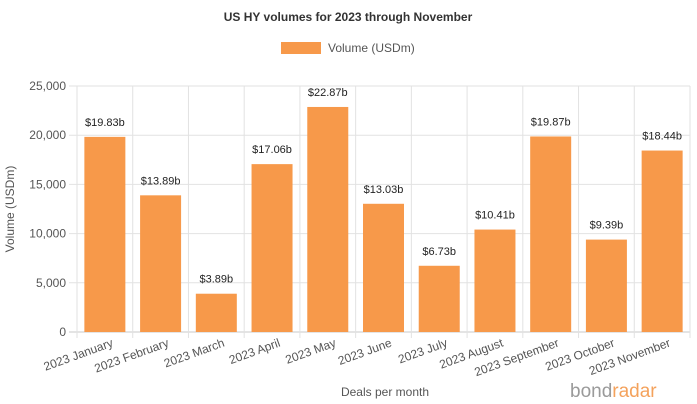 This screenshot has height=404, width=697. I want to click on data-label: $22.87b, so click(328, 93).